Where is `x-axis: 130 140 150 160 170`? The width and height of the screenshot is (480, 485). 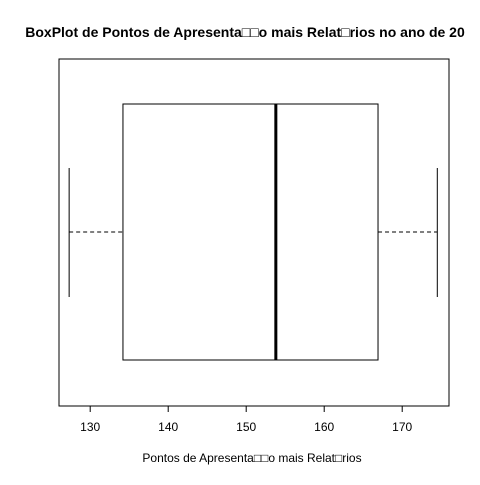
x-axis: 130 140 150 160 170 is located at coordinates (246, 420).